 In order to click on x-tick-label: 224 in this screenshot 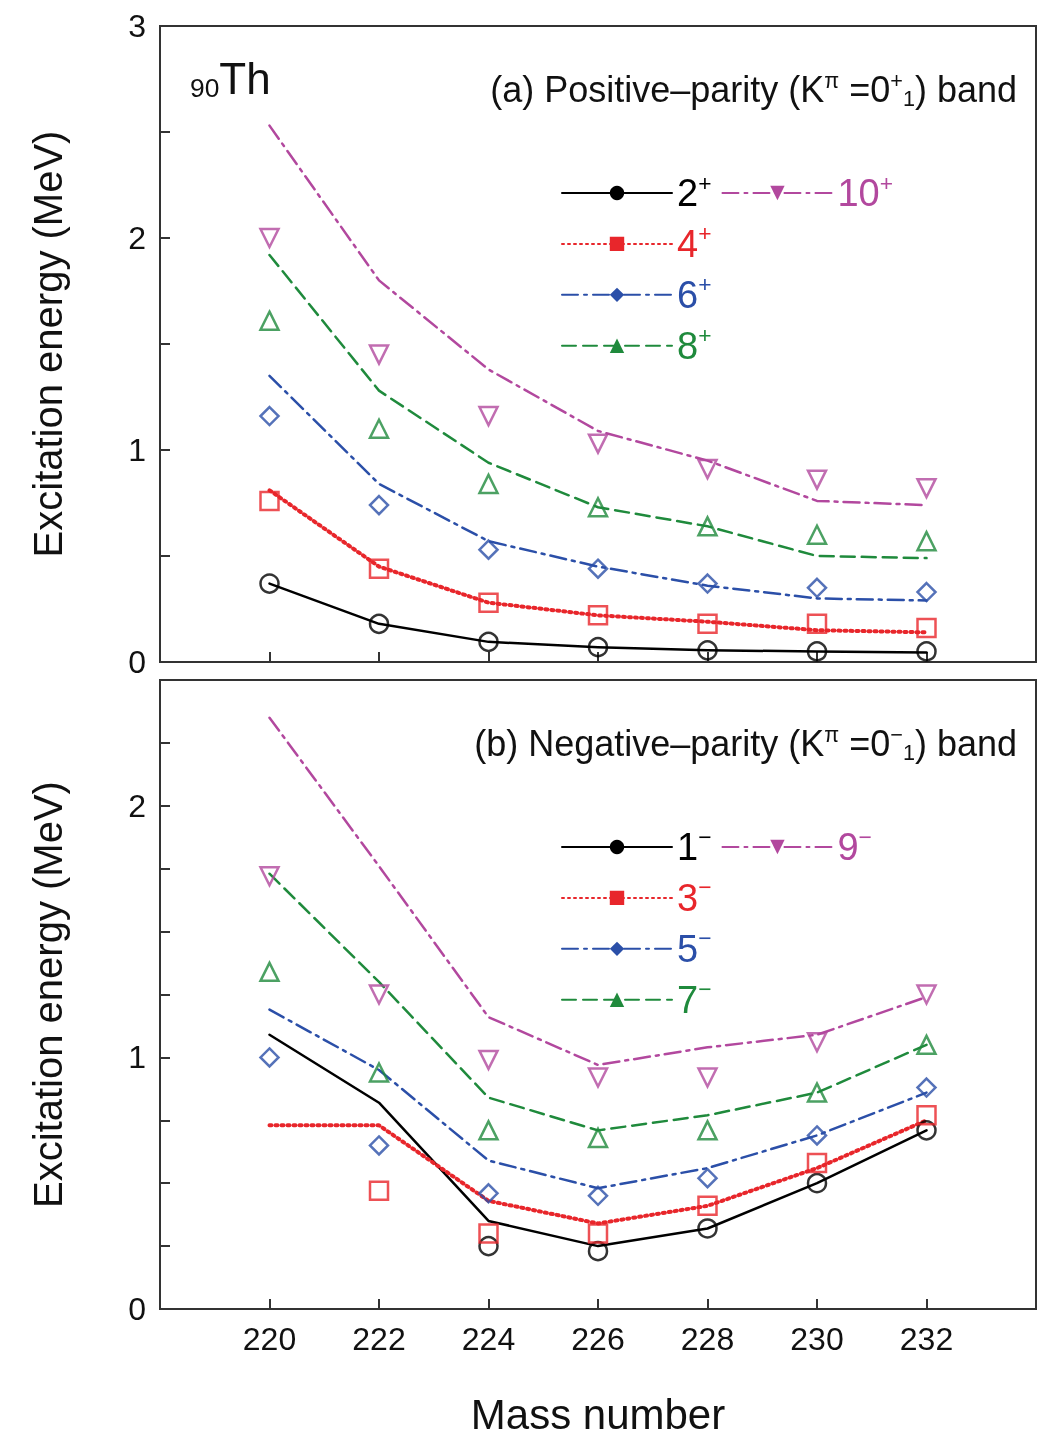, I will do `click(488, 1339)`.